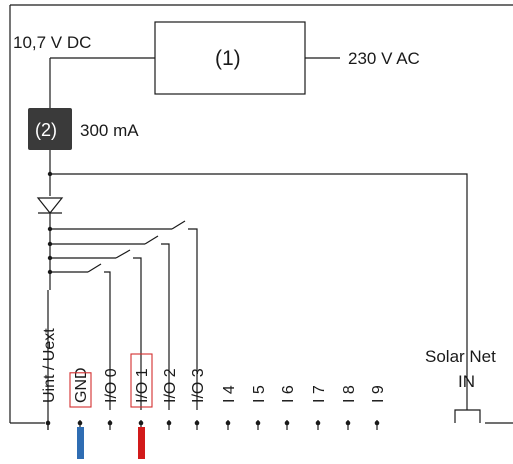  I want to click on terminal-label: I 8, so click(349, 394).